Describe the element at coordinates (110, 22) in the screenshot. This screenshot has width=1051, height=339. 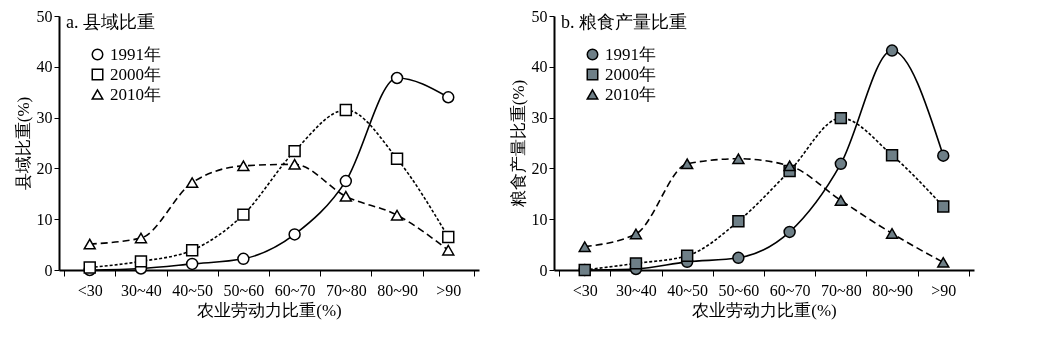
I see `chart-title: a. 县域比重` at that location.